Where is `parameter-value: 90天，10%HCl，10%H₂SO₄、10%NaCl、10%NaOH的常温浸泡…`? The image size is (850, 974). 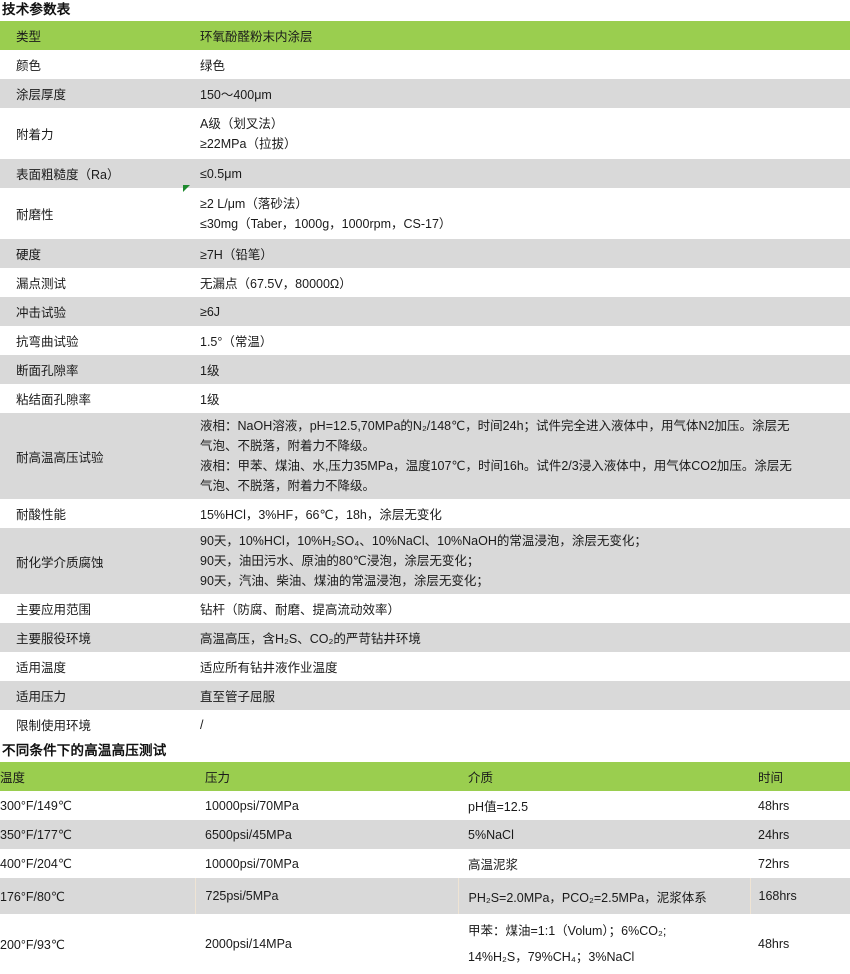
parameter-value: 90天，10%HCl，10%H₂SO₄、10%NaCl、10%NaOH的常温浸泡… is located at coordinates (522, 561).